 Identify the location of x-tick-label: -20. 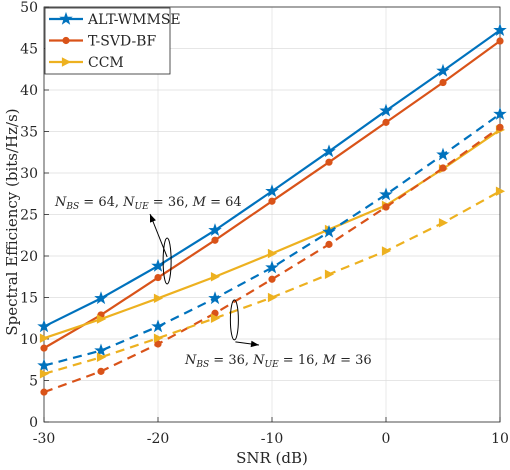
(158, 439).